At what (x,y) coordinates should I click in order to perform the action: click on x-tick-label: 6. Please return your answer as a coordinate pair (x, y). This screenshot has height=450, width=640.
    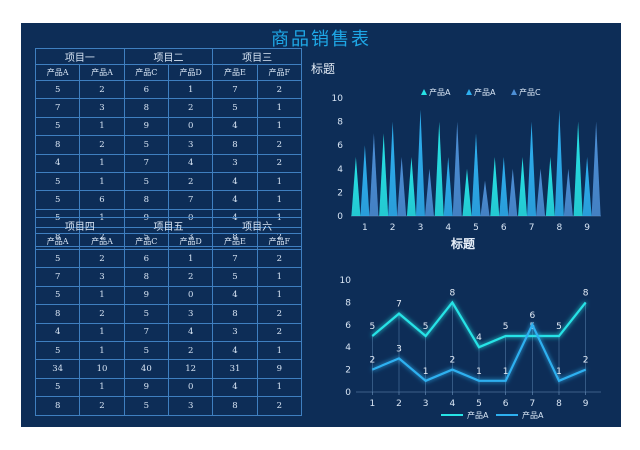
    Looking at the image, I should click on (504, 228).